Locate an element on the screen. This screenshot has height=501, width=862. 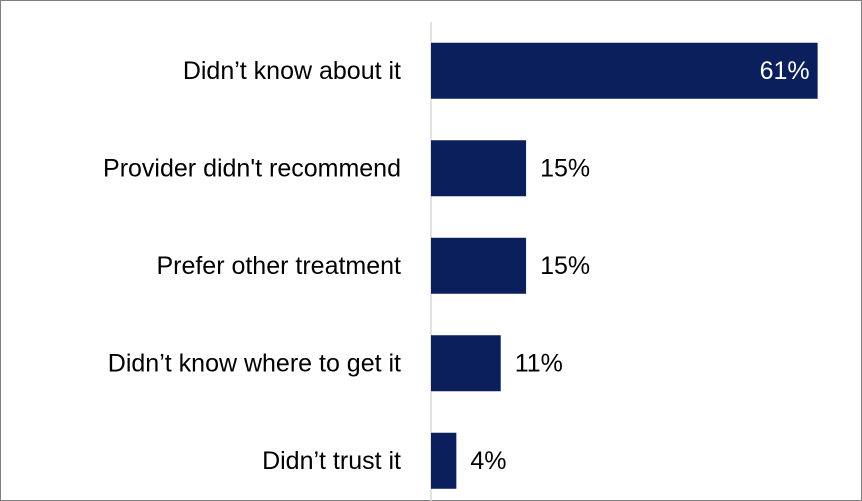
category-label: Didn’t know about it is located at coordinates (292, 71).